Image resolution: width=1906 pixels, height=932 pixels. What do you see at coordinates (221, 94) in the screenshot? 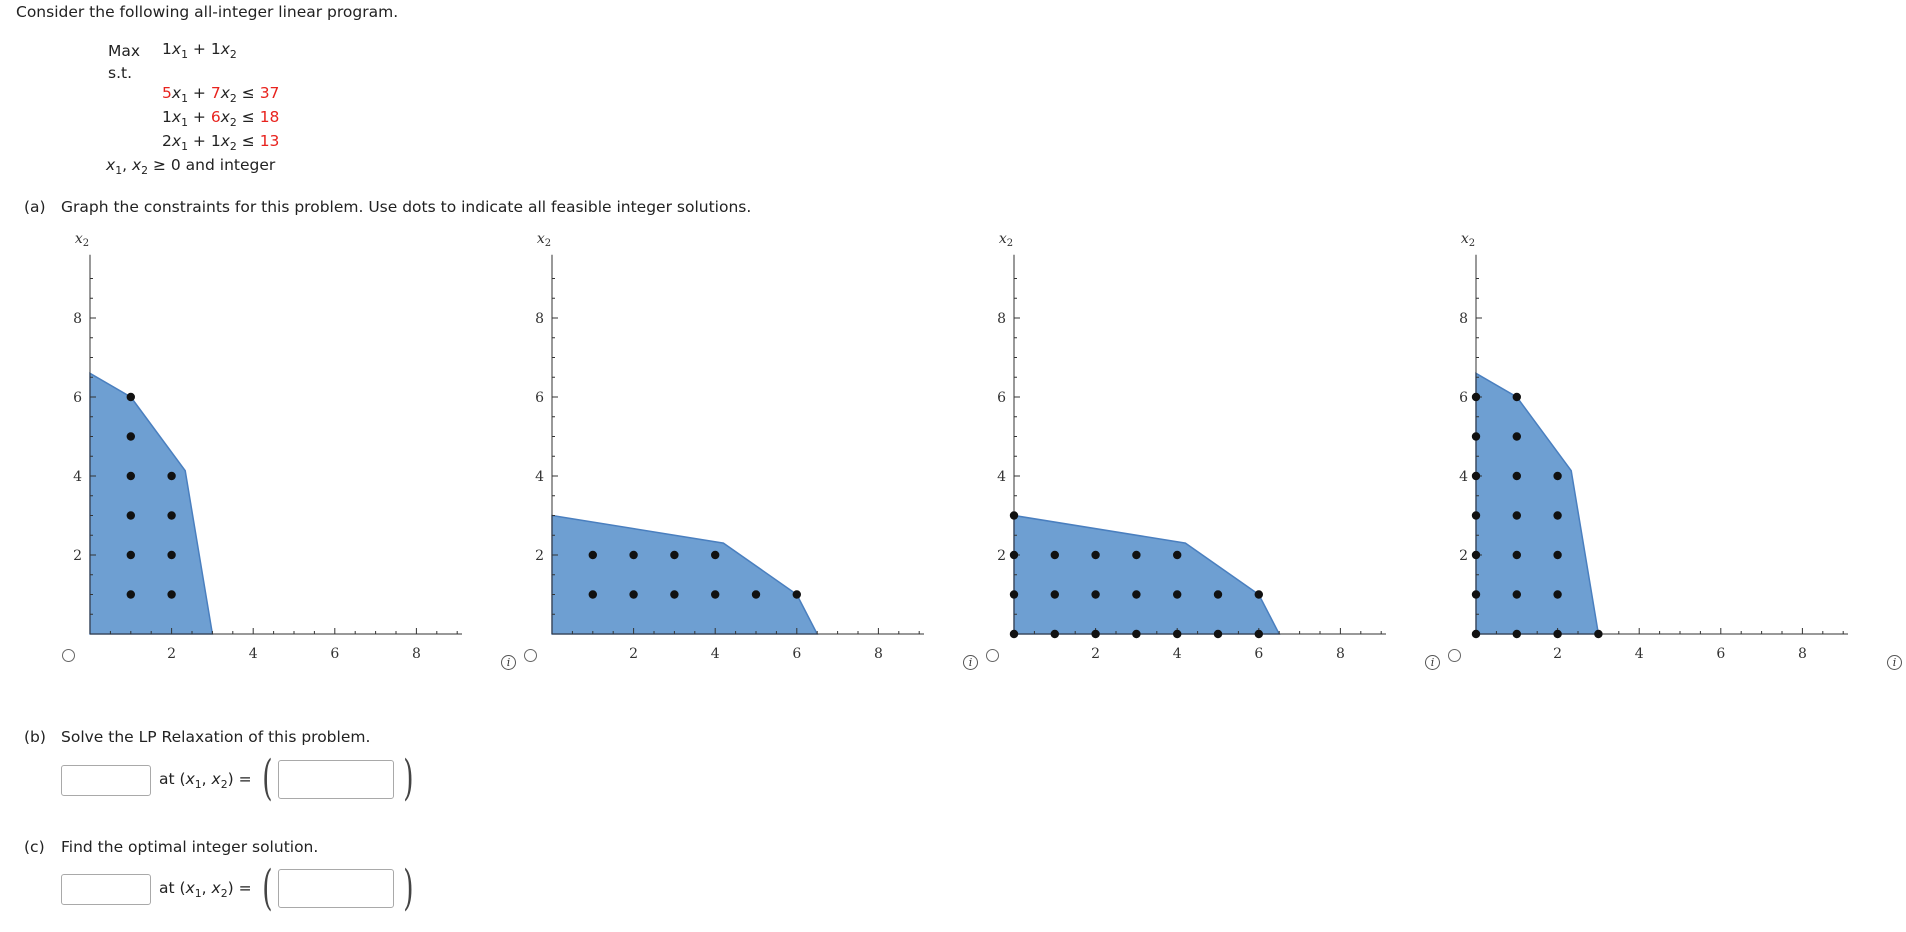
I see `constraint-1: 5x1 + 7x2 ≤ 37` at bounding box center [221, 94].